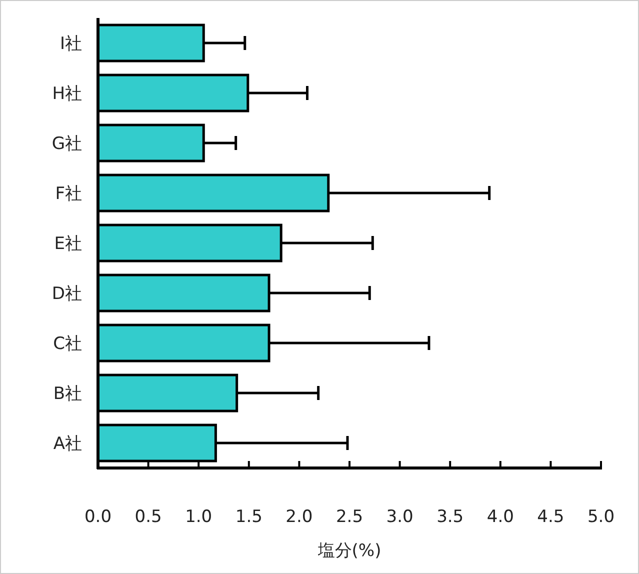 Image resolution: width=639 pixels, height=574 pixels. Describe the element at coordinates (350, 517) in the screenshot. I see `x-tick-label: 2.5` at that location.